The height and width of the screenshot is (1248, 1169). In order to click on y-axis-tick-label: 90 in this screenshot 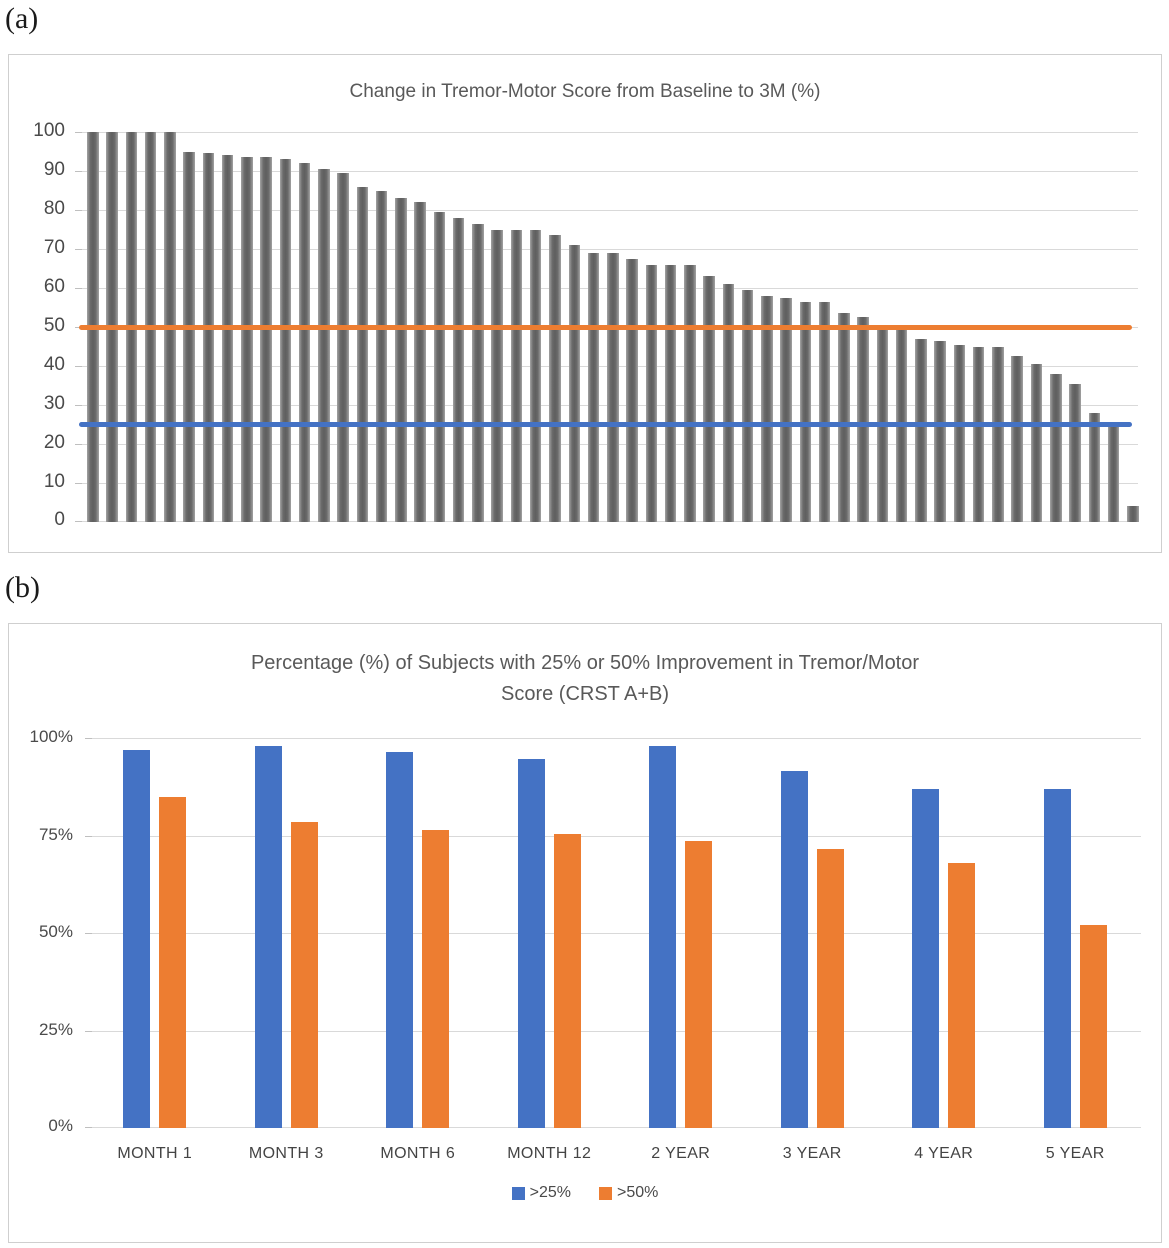, I will do `click(54, 169)`.